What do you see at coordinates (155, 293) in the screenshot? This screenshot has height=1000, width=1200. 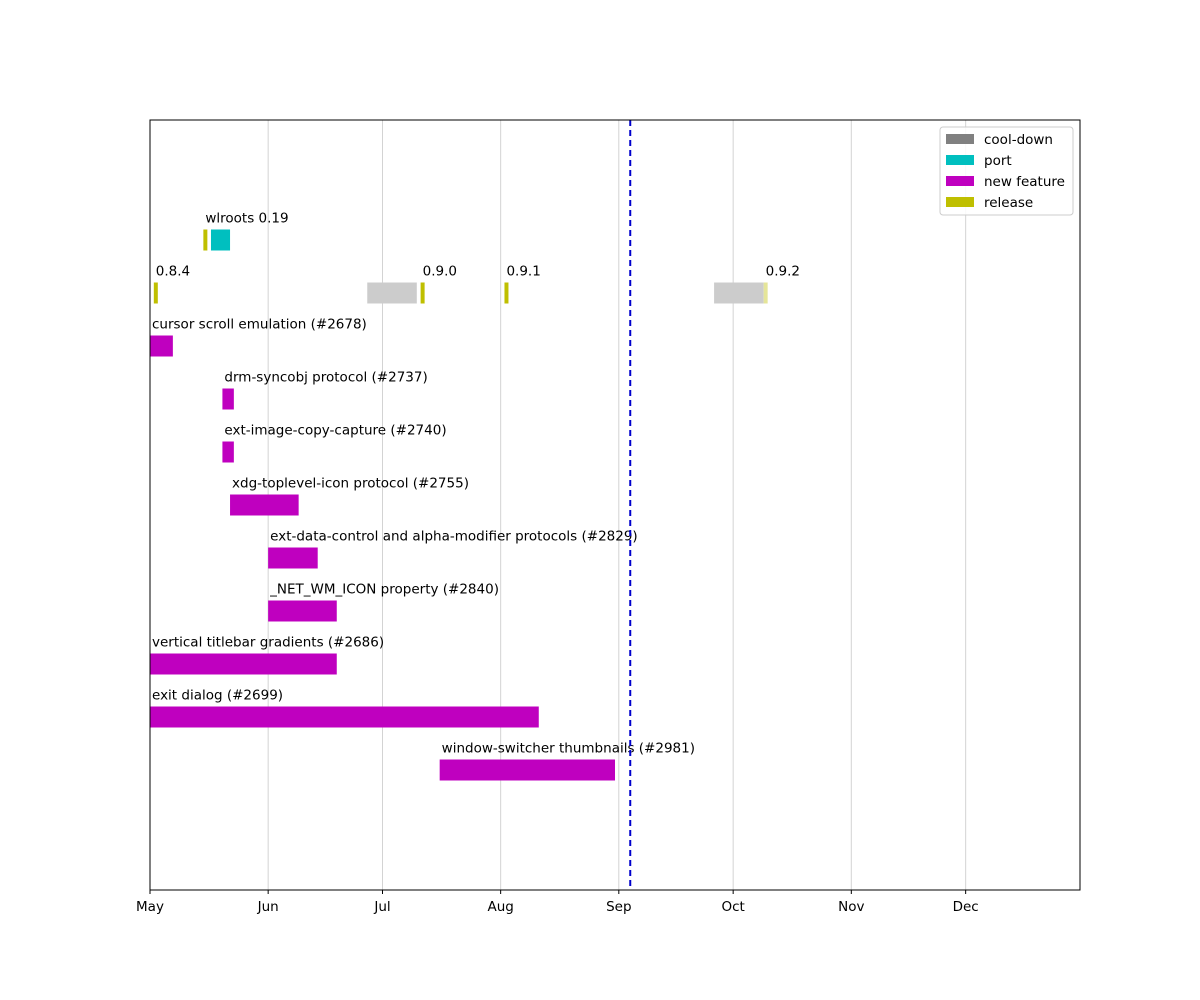 I see `bar-release-row1-seg0` at bounding box center [155, 293].